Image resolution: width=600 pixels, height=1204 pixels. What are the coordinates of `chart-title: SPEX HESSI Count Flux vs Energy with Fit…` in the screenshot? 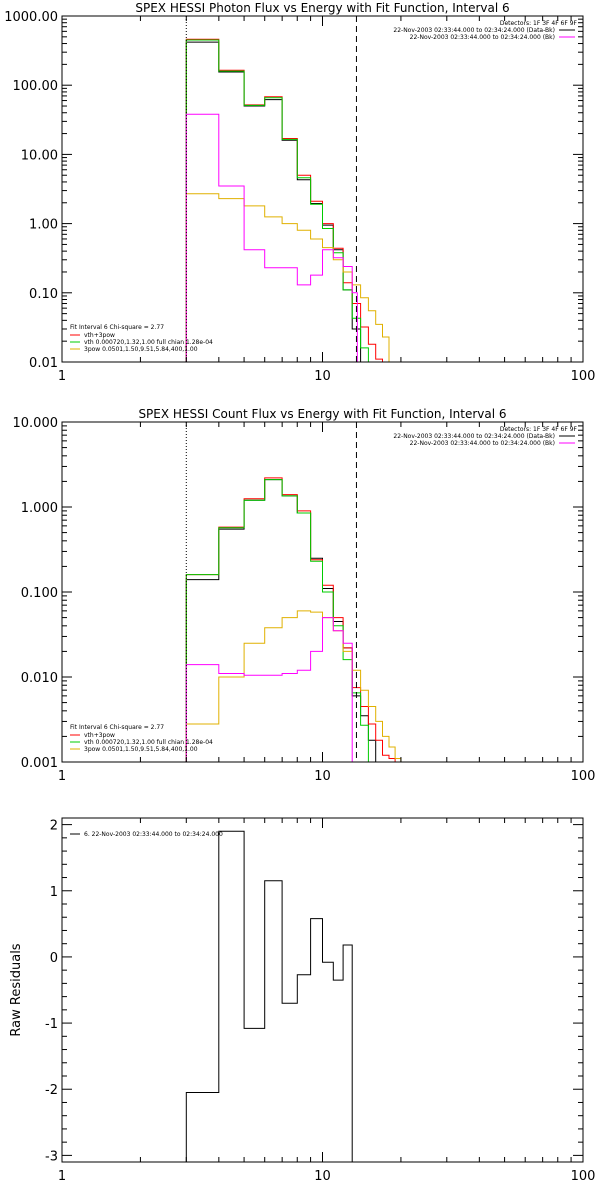 It's located at (322, 414).